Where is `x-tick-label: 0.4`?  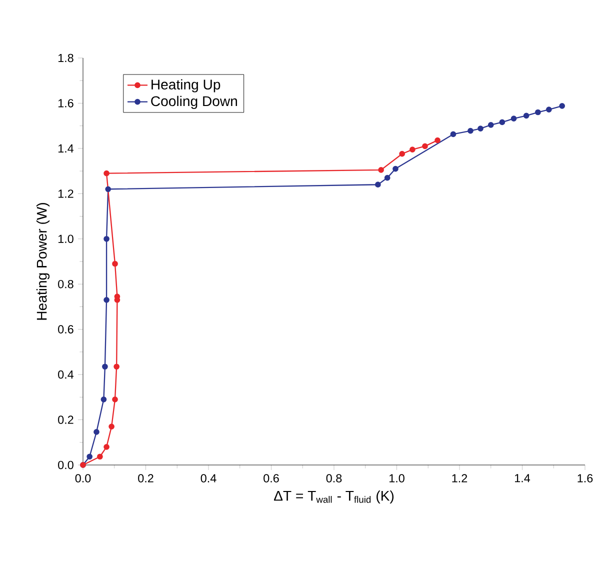
x-tick-label: 0.4 is located at coordinates (208, 478).